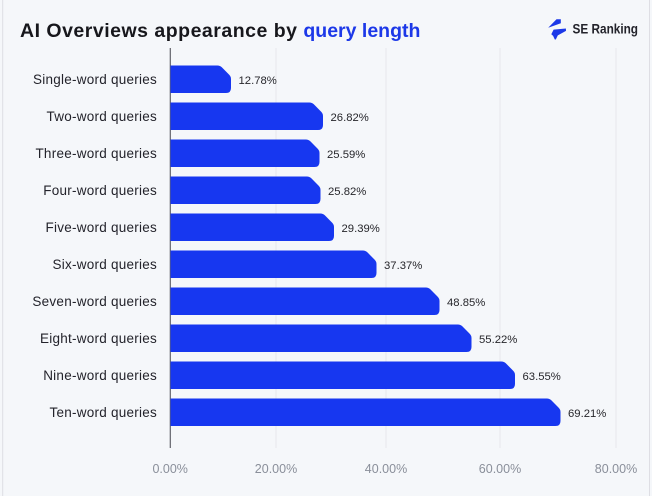 The width and height of the screenshot is (652, 496). Describe the element at coordinates (100, 190) in the screenshot. I see `svg-text: Four-word queries` at that location.